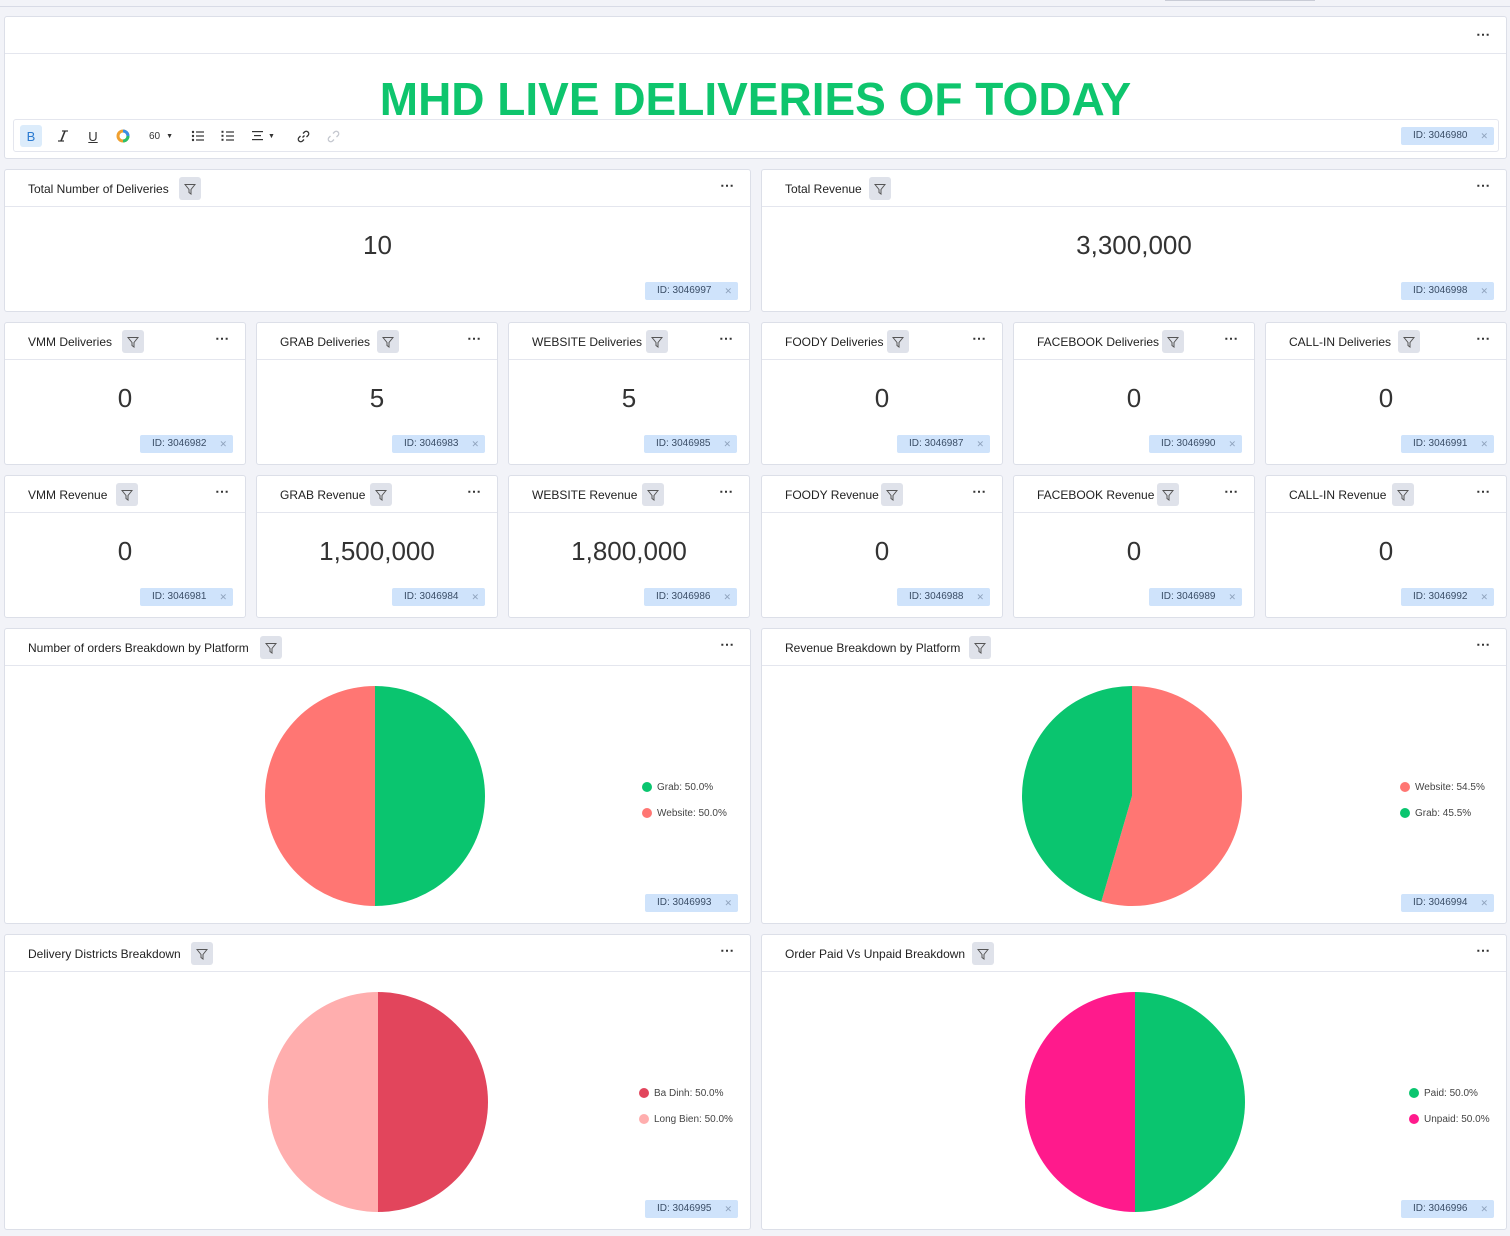 The width and height of the screenshot is (1510, 1236). Describe the element at coordinates (303, 136) in the screenshot. I see `link-button` at that location.